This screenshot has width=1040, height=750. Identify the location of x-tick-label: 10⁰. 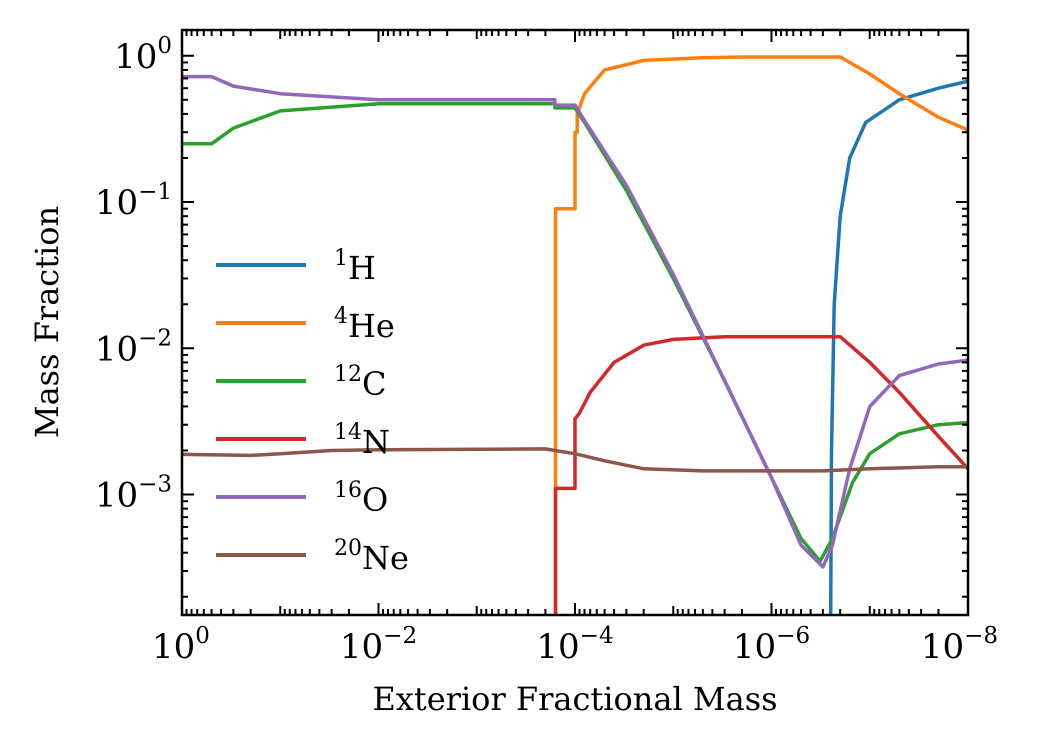
(181, 645).